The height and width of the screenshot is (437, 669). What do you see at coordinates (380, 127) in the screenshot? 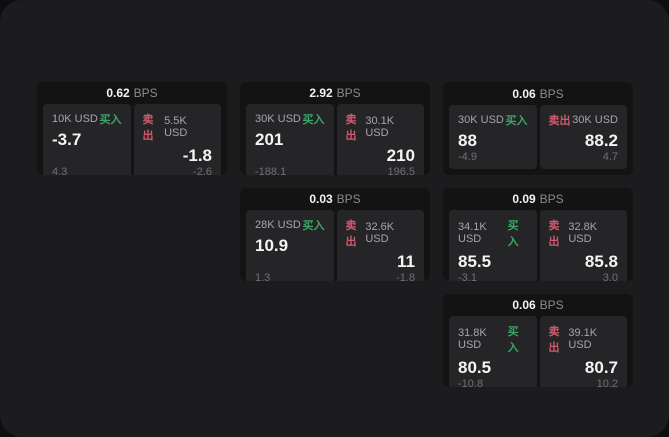
I see `sell-amount: 30.1K USD` at bounding box center [380, 127].